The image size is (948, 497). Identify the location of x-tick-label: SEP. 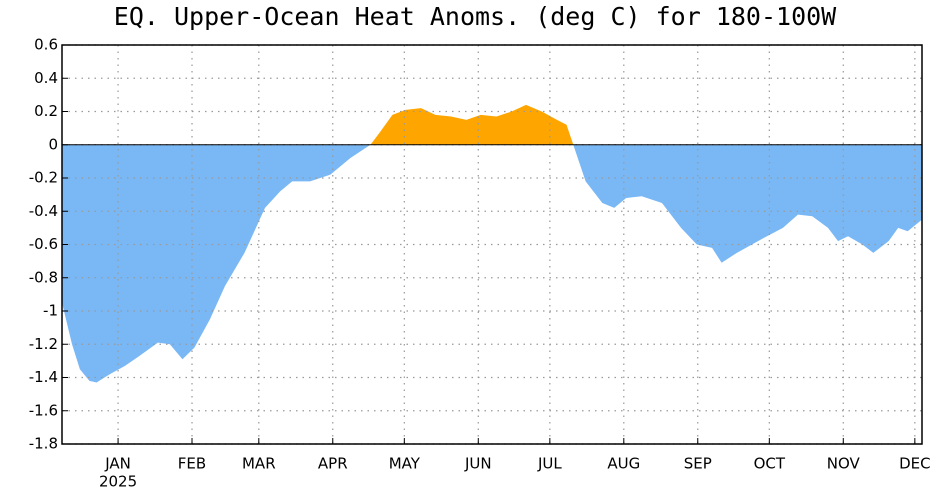
(698, 464).